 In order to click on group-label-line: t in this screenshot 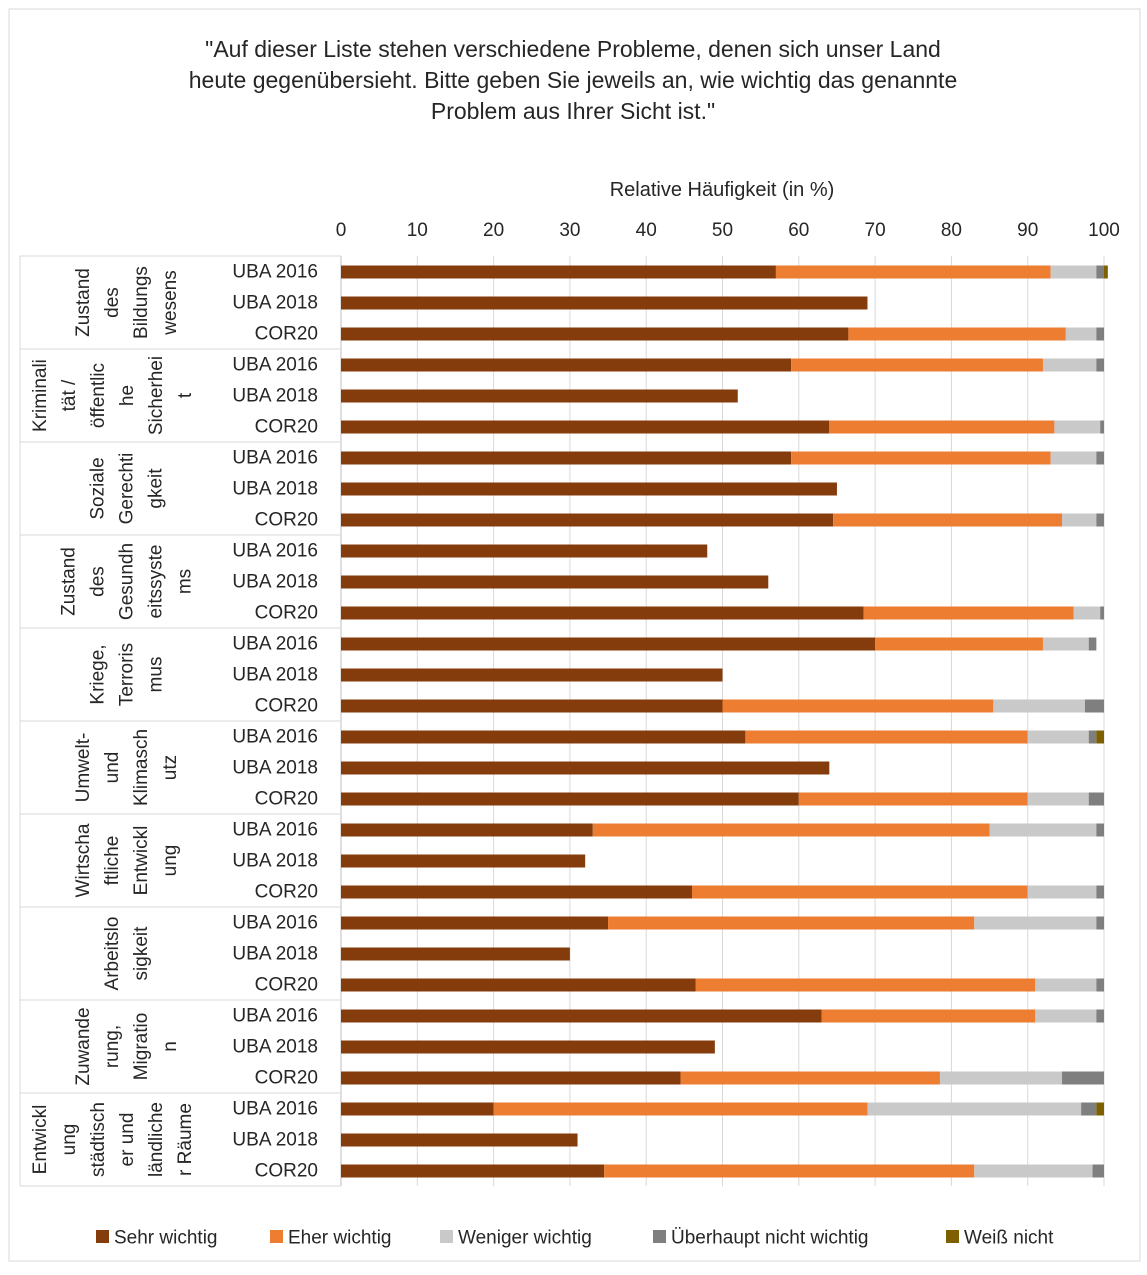, I will do `click(185, 395)`.